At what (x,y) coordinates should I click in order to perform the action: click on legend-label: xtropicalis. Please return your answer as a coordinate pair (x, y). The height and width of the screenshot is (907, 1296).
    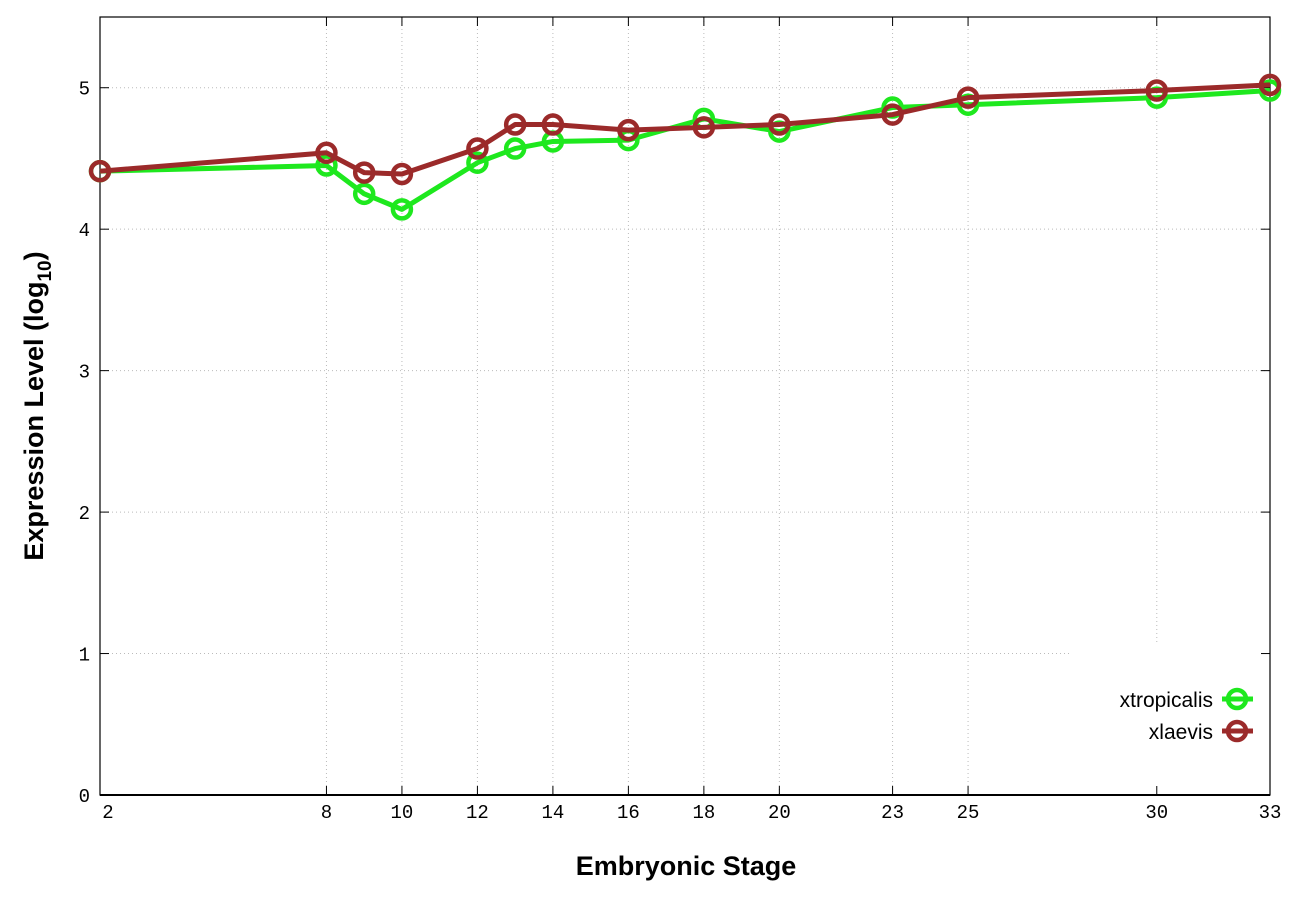
    Looking at the image, I should click on (1166, 700).